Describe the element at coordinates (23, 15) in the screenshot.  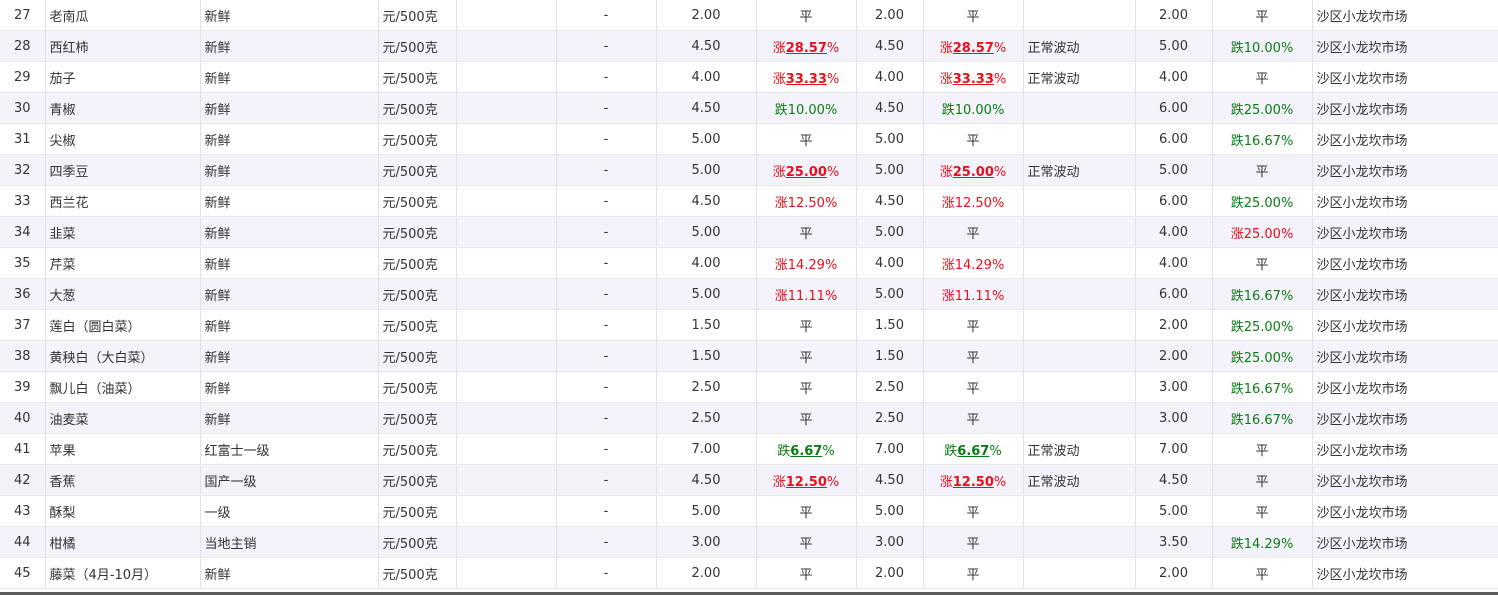
I see `row-number: 27` at that location.